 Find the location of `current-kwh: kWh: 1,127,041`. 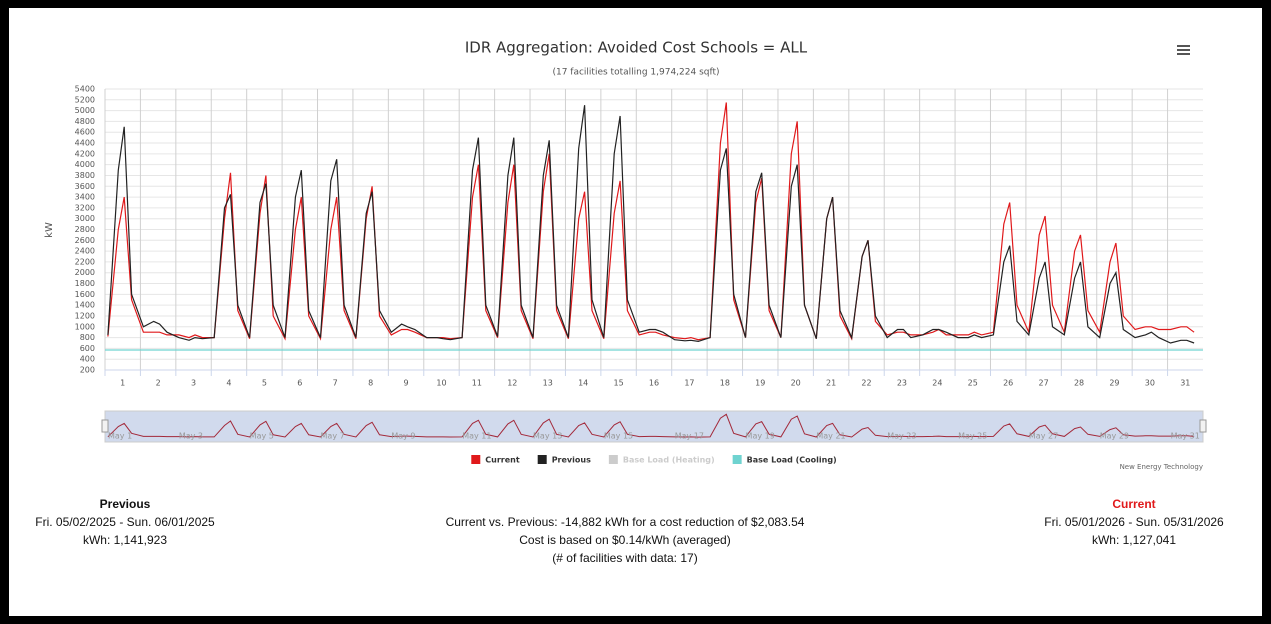

current-kwh: kWh: 1,127,041 is located at coordinates (1134, 540).